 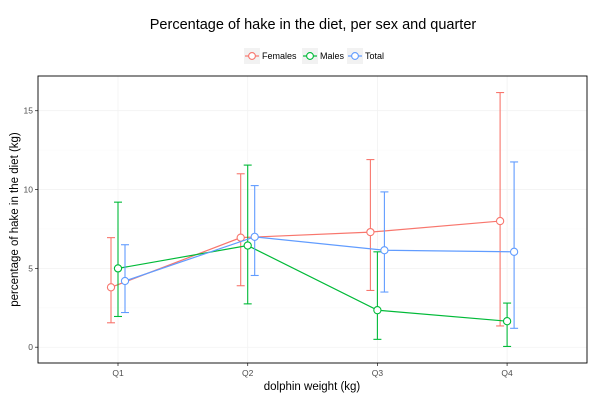 I want to click on x-tick-label: Q3, so click(x=378, y=373).